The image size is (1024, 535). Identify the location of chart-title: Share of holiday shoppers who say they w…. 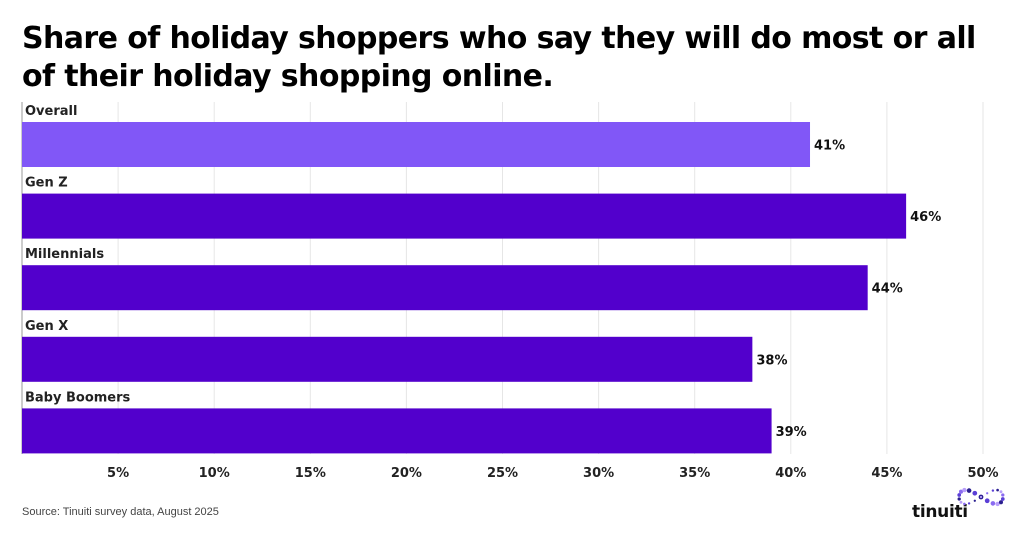
(499, 57).